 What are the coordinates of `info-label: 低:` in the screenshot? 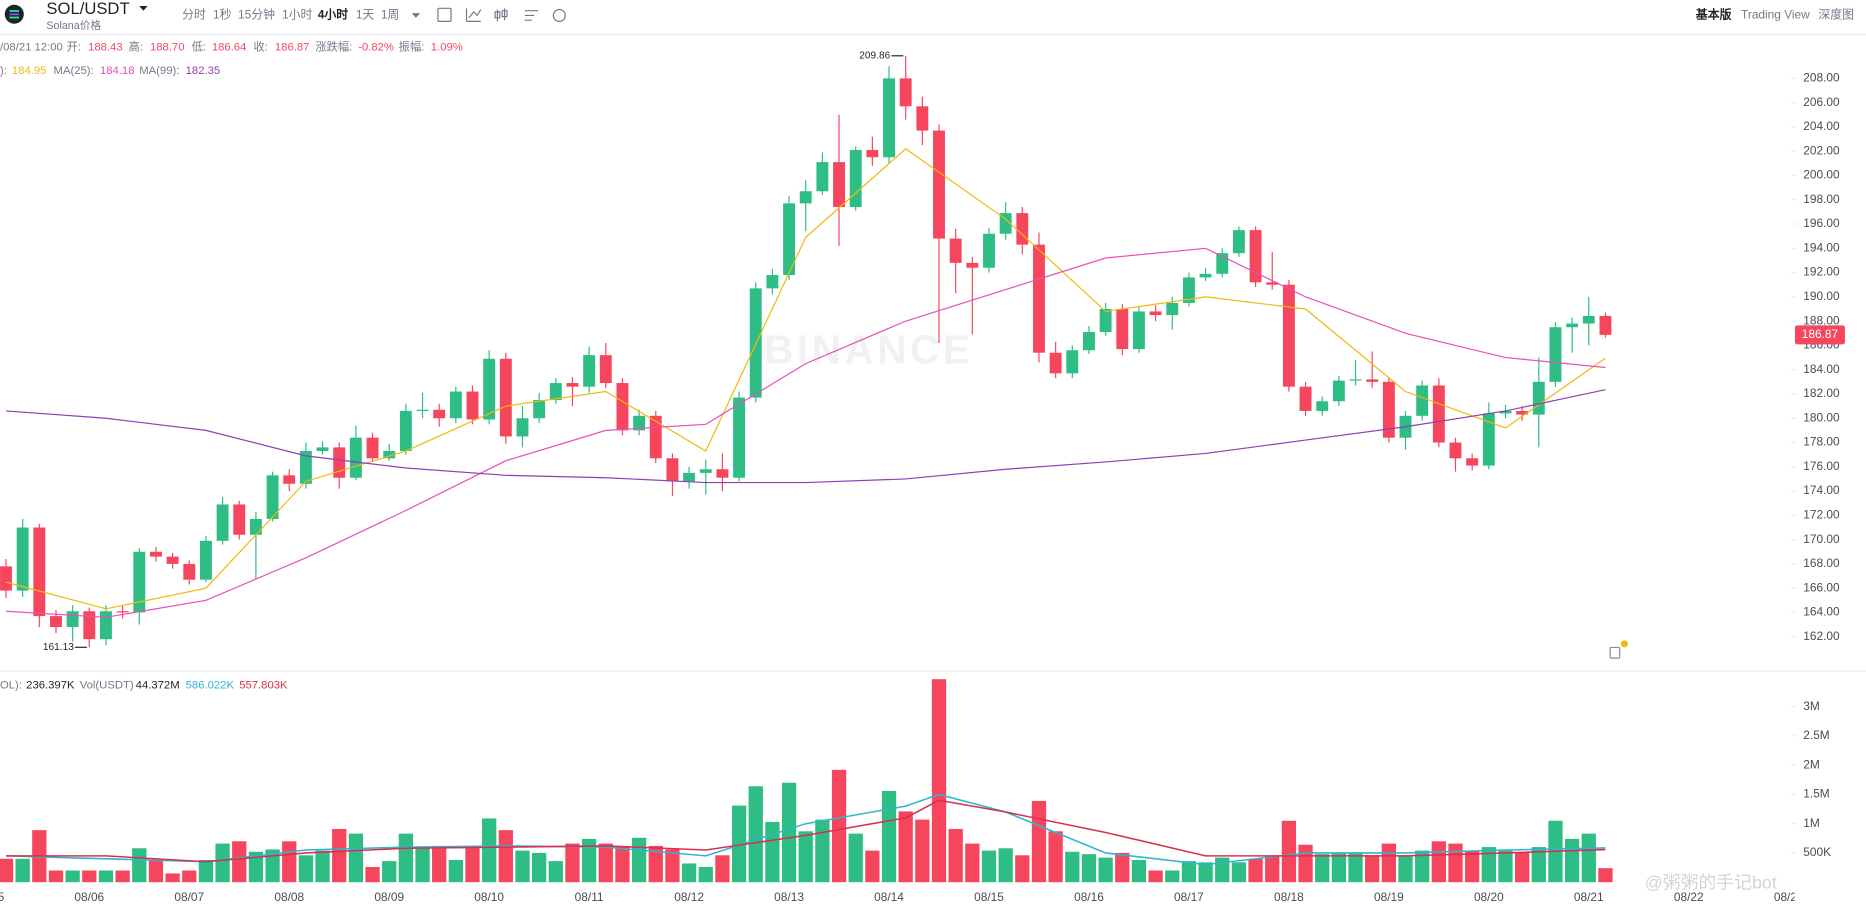 It's located at (199, 47).